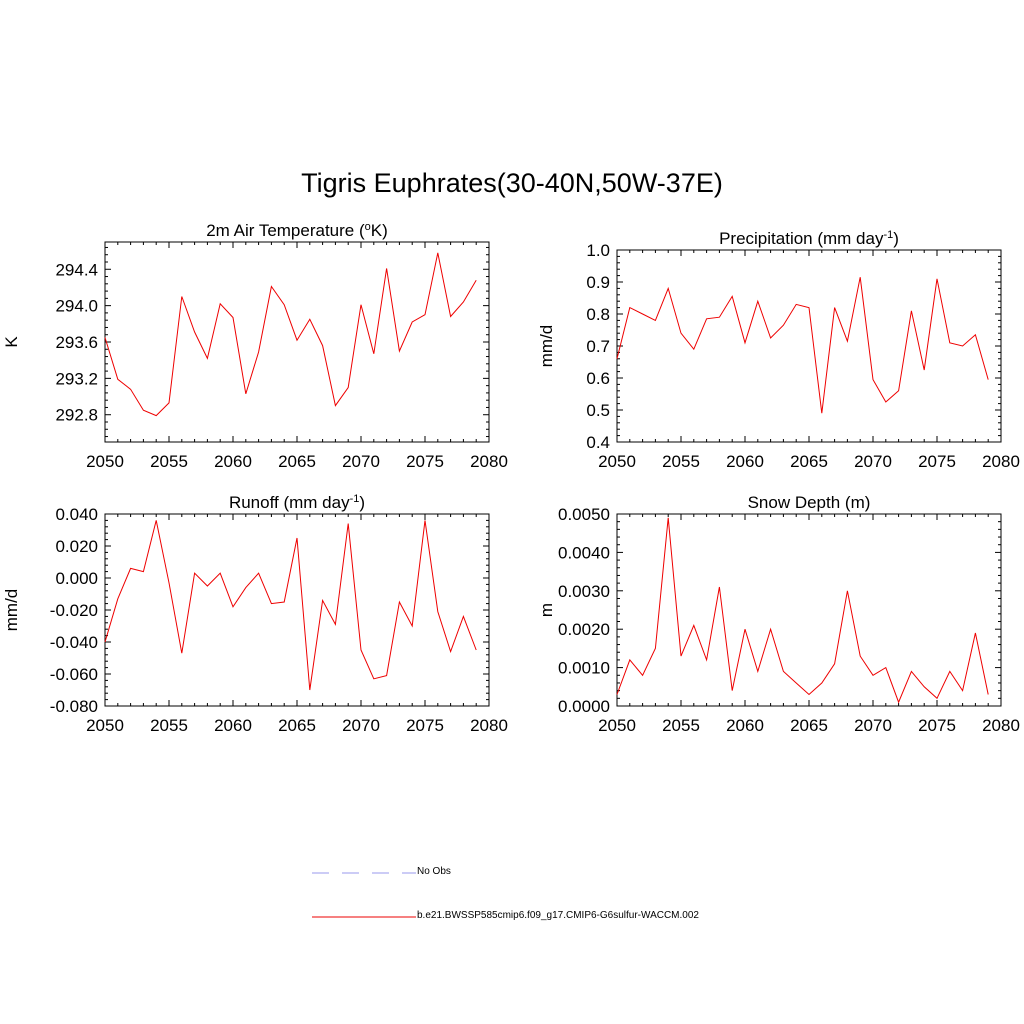 The width and height of the screenshot is (1024, 1024). I want to click on y-tick-label: 294.0, so click(76, 306).